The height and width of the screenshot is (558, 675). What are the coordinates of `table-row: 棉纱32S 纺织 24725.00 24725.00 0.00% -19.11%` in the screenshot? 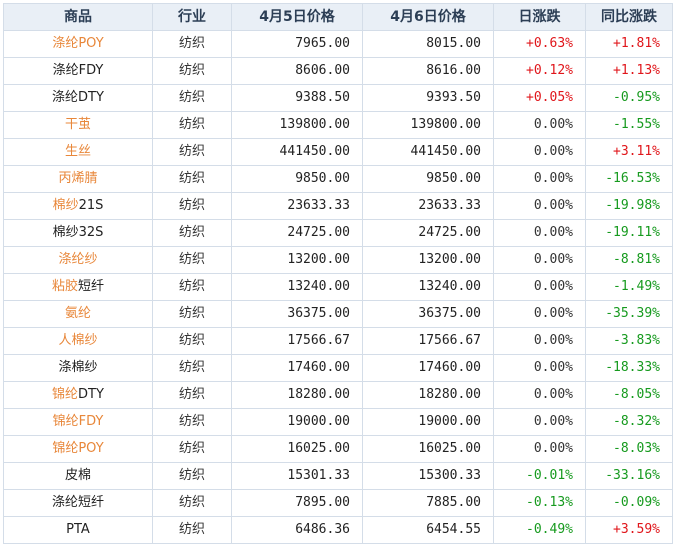 It's located at (338, 233).